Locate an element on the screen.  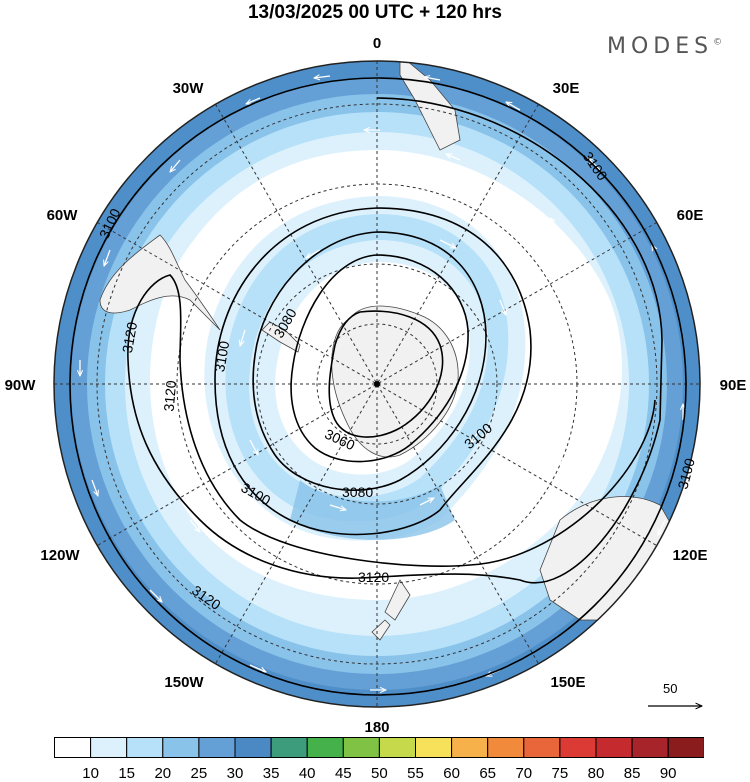
colorbar-tick-label: 45 is located at coordinates (343, 773).